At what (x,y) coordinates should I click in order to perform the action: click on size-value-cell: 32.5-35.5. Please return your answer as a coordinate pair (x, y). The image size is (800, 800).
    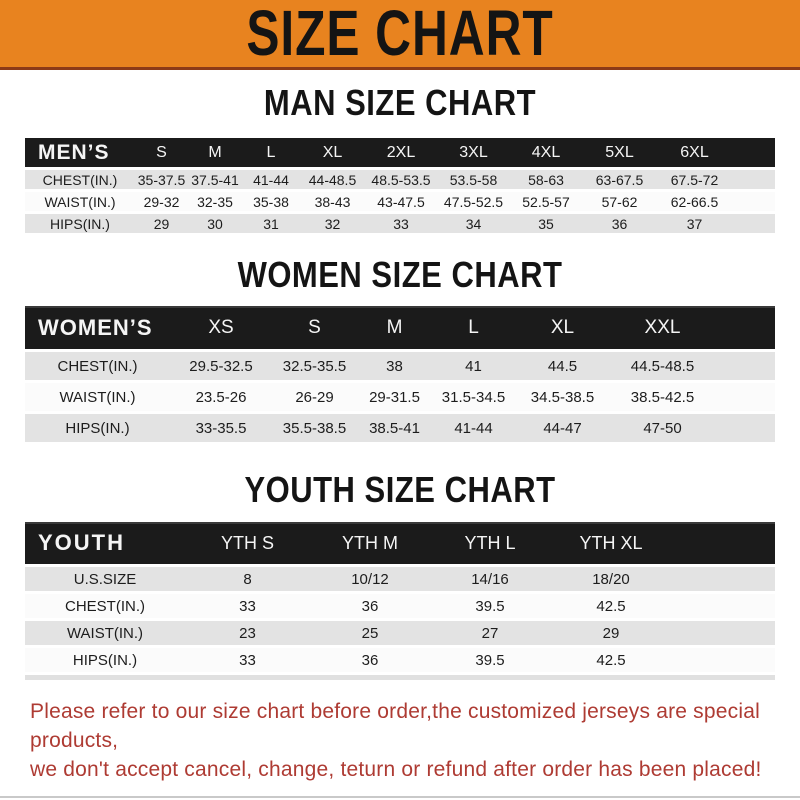
    Looking at the image, I should click on (314, 367).